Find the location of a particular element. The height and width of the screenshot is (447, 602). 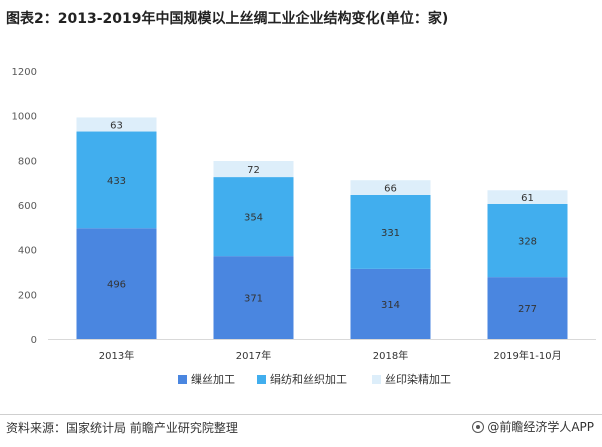

data-label: 314 is located at coordinates (390, 305).